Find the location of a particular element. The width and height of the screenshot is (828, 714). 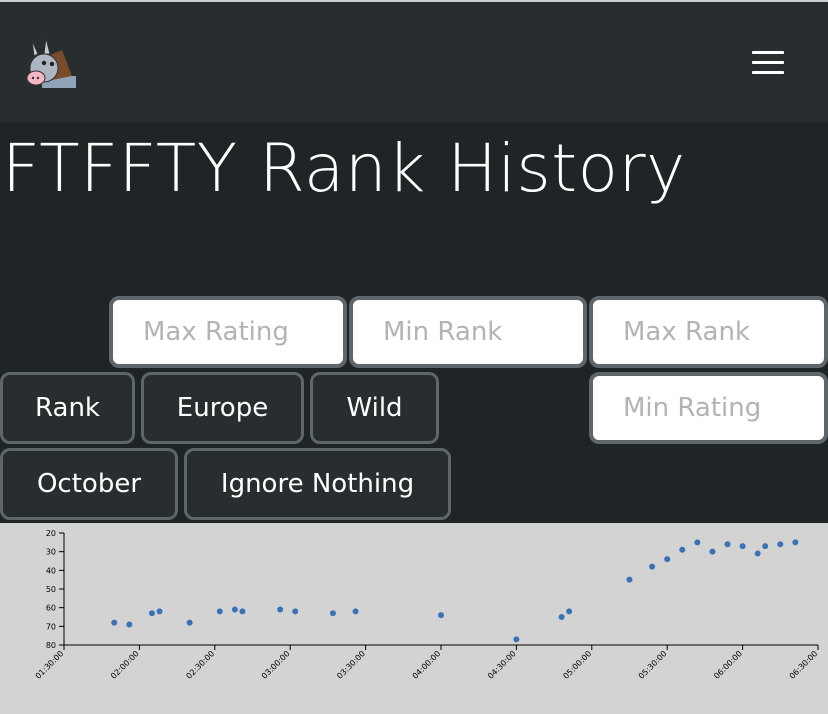

y-tick-label: 70 is located at coordinates (51, 626).